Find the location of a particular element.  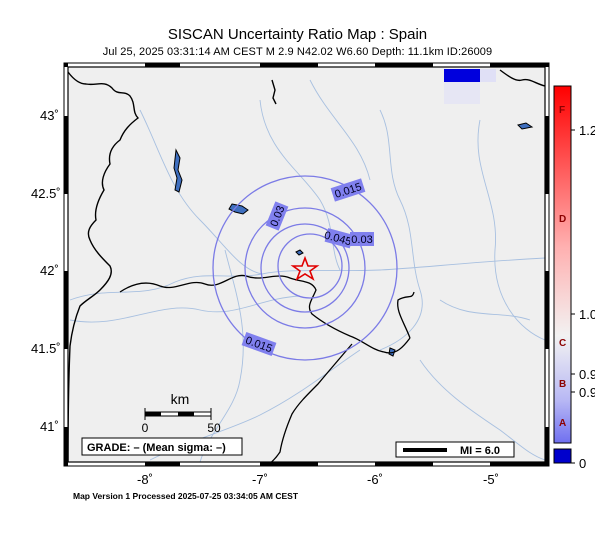

colorbar-tick-0-9a: 0.9 is located at coordinates (587, 374).